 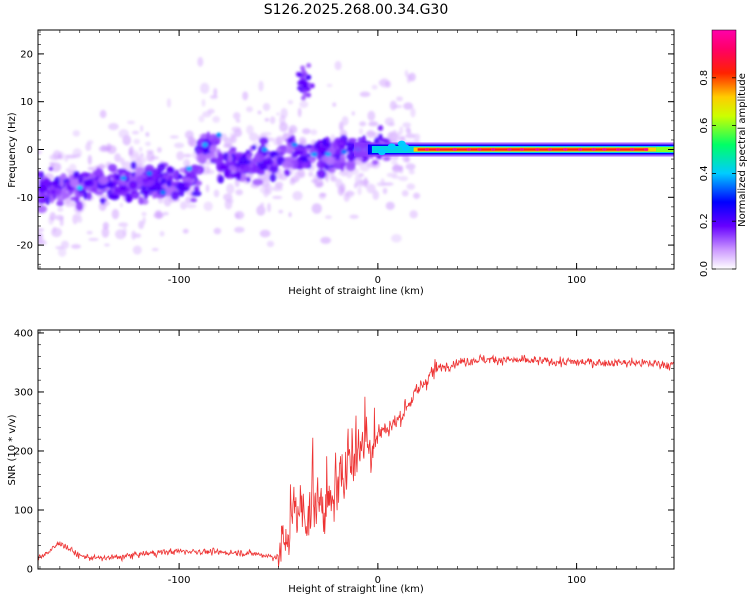 What do you see at coordinates (25, 198) in the screenshot?
I see `y-tick-label: -10` at bounding box center [25, 198].